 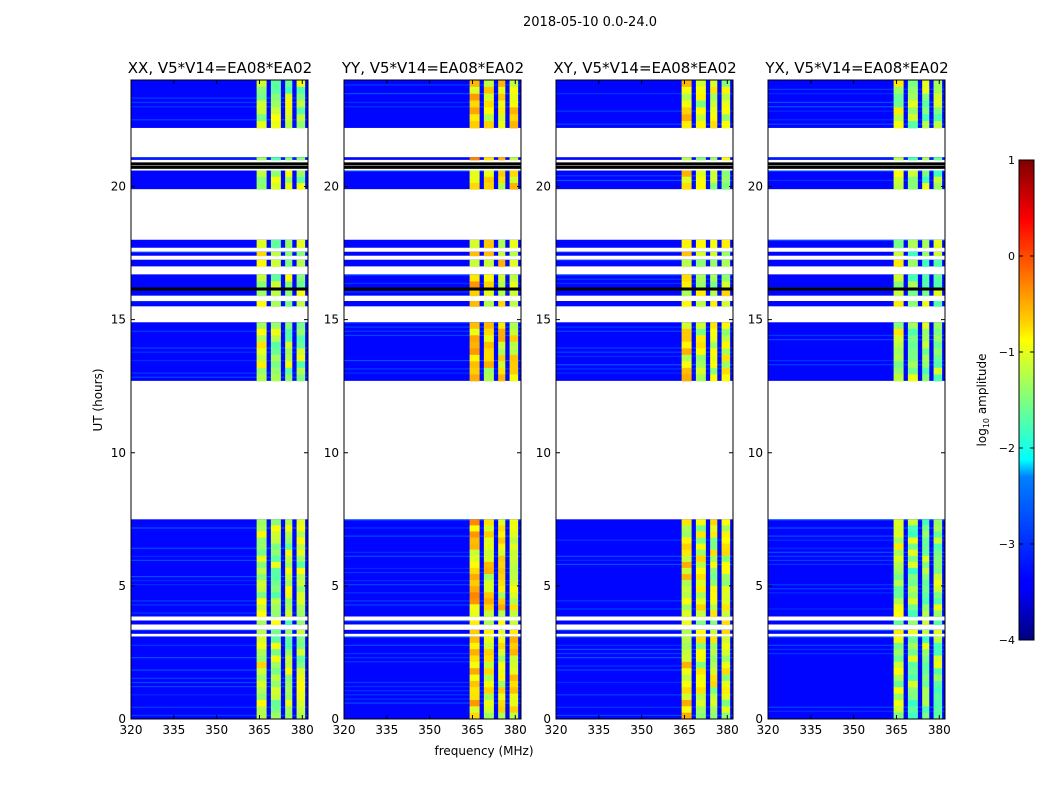 What do you see at coordinates (432, 399) in the screenshot?
I see `axes-frame` at bounding box center [432, 399].